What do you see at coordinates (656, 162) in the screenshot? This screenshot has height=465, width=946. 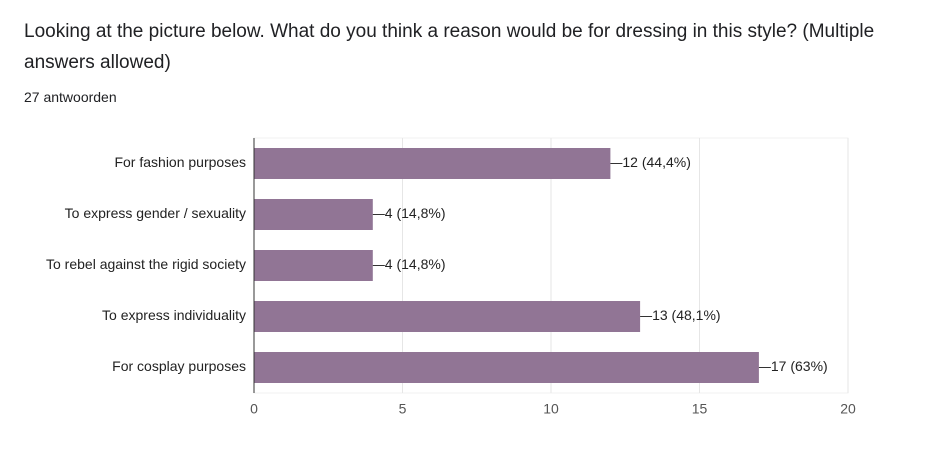 I see `value-label: 12 (44,4%)` at bounding box center [656, 162].